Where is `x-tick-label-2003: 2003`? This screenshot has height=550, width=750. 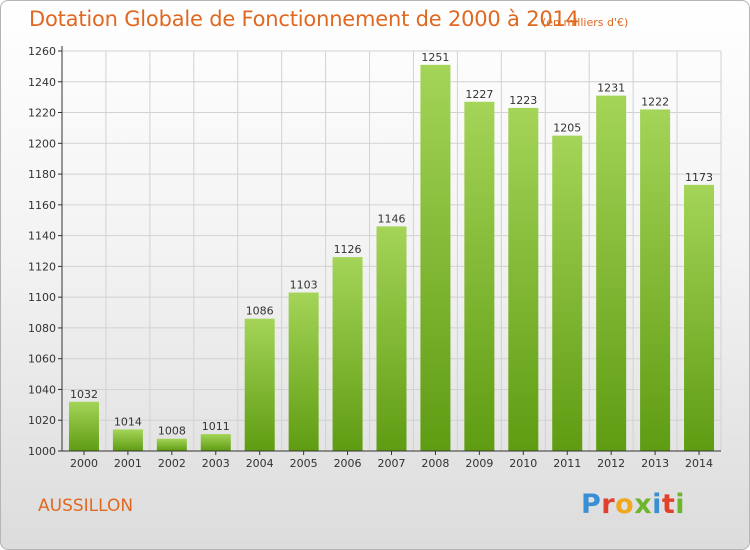 x-tick-label-2003: 2003 is located at coordinates (216, 463).